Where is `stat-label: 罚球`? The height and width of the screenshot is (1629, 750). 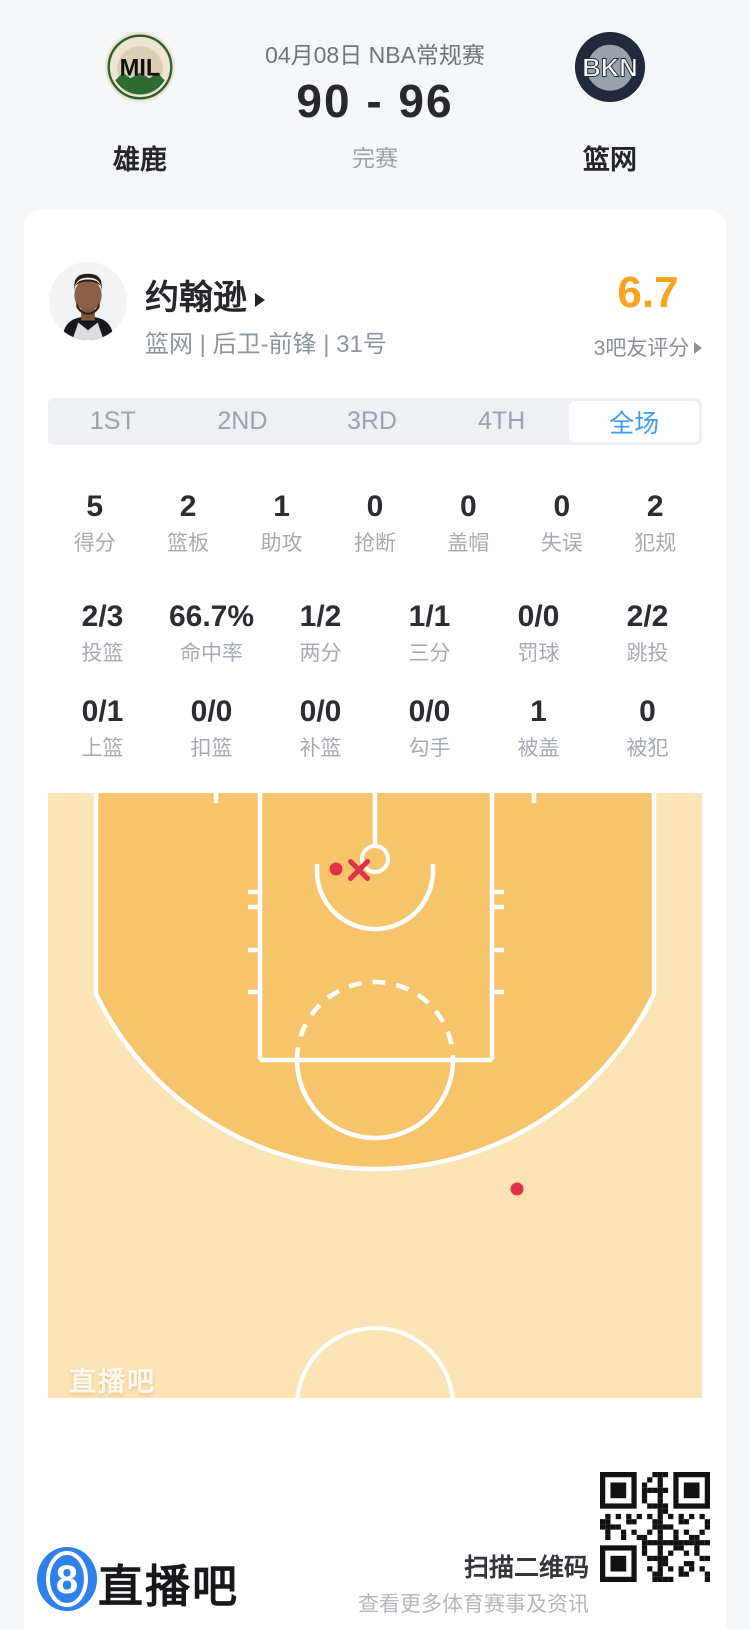 stat-label: 罚球 is located at coordinates (538, 653).